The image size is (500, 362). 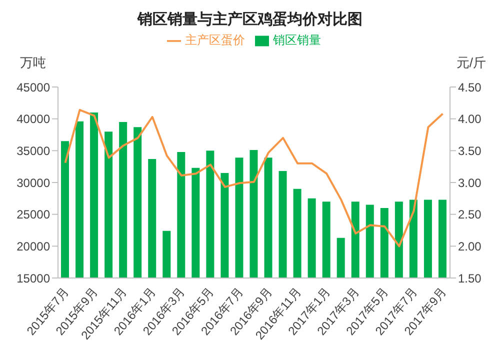 I want to click on y-tick-label: 45000, so click(x=33, y=87).